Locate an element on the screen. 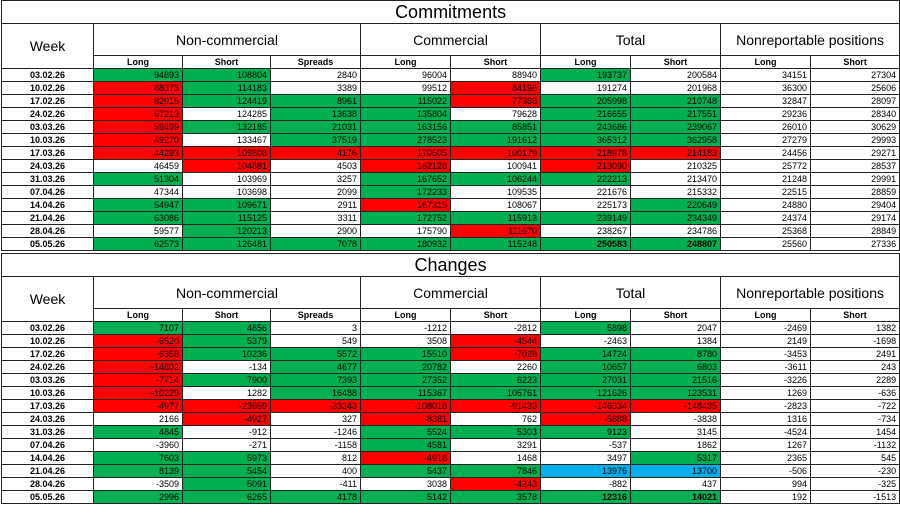  value-cell: 115248 is located at coordinates (495, 244).